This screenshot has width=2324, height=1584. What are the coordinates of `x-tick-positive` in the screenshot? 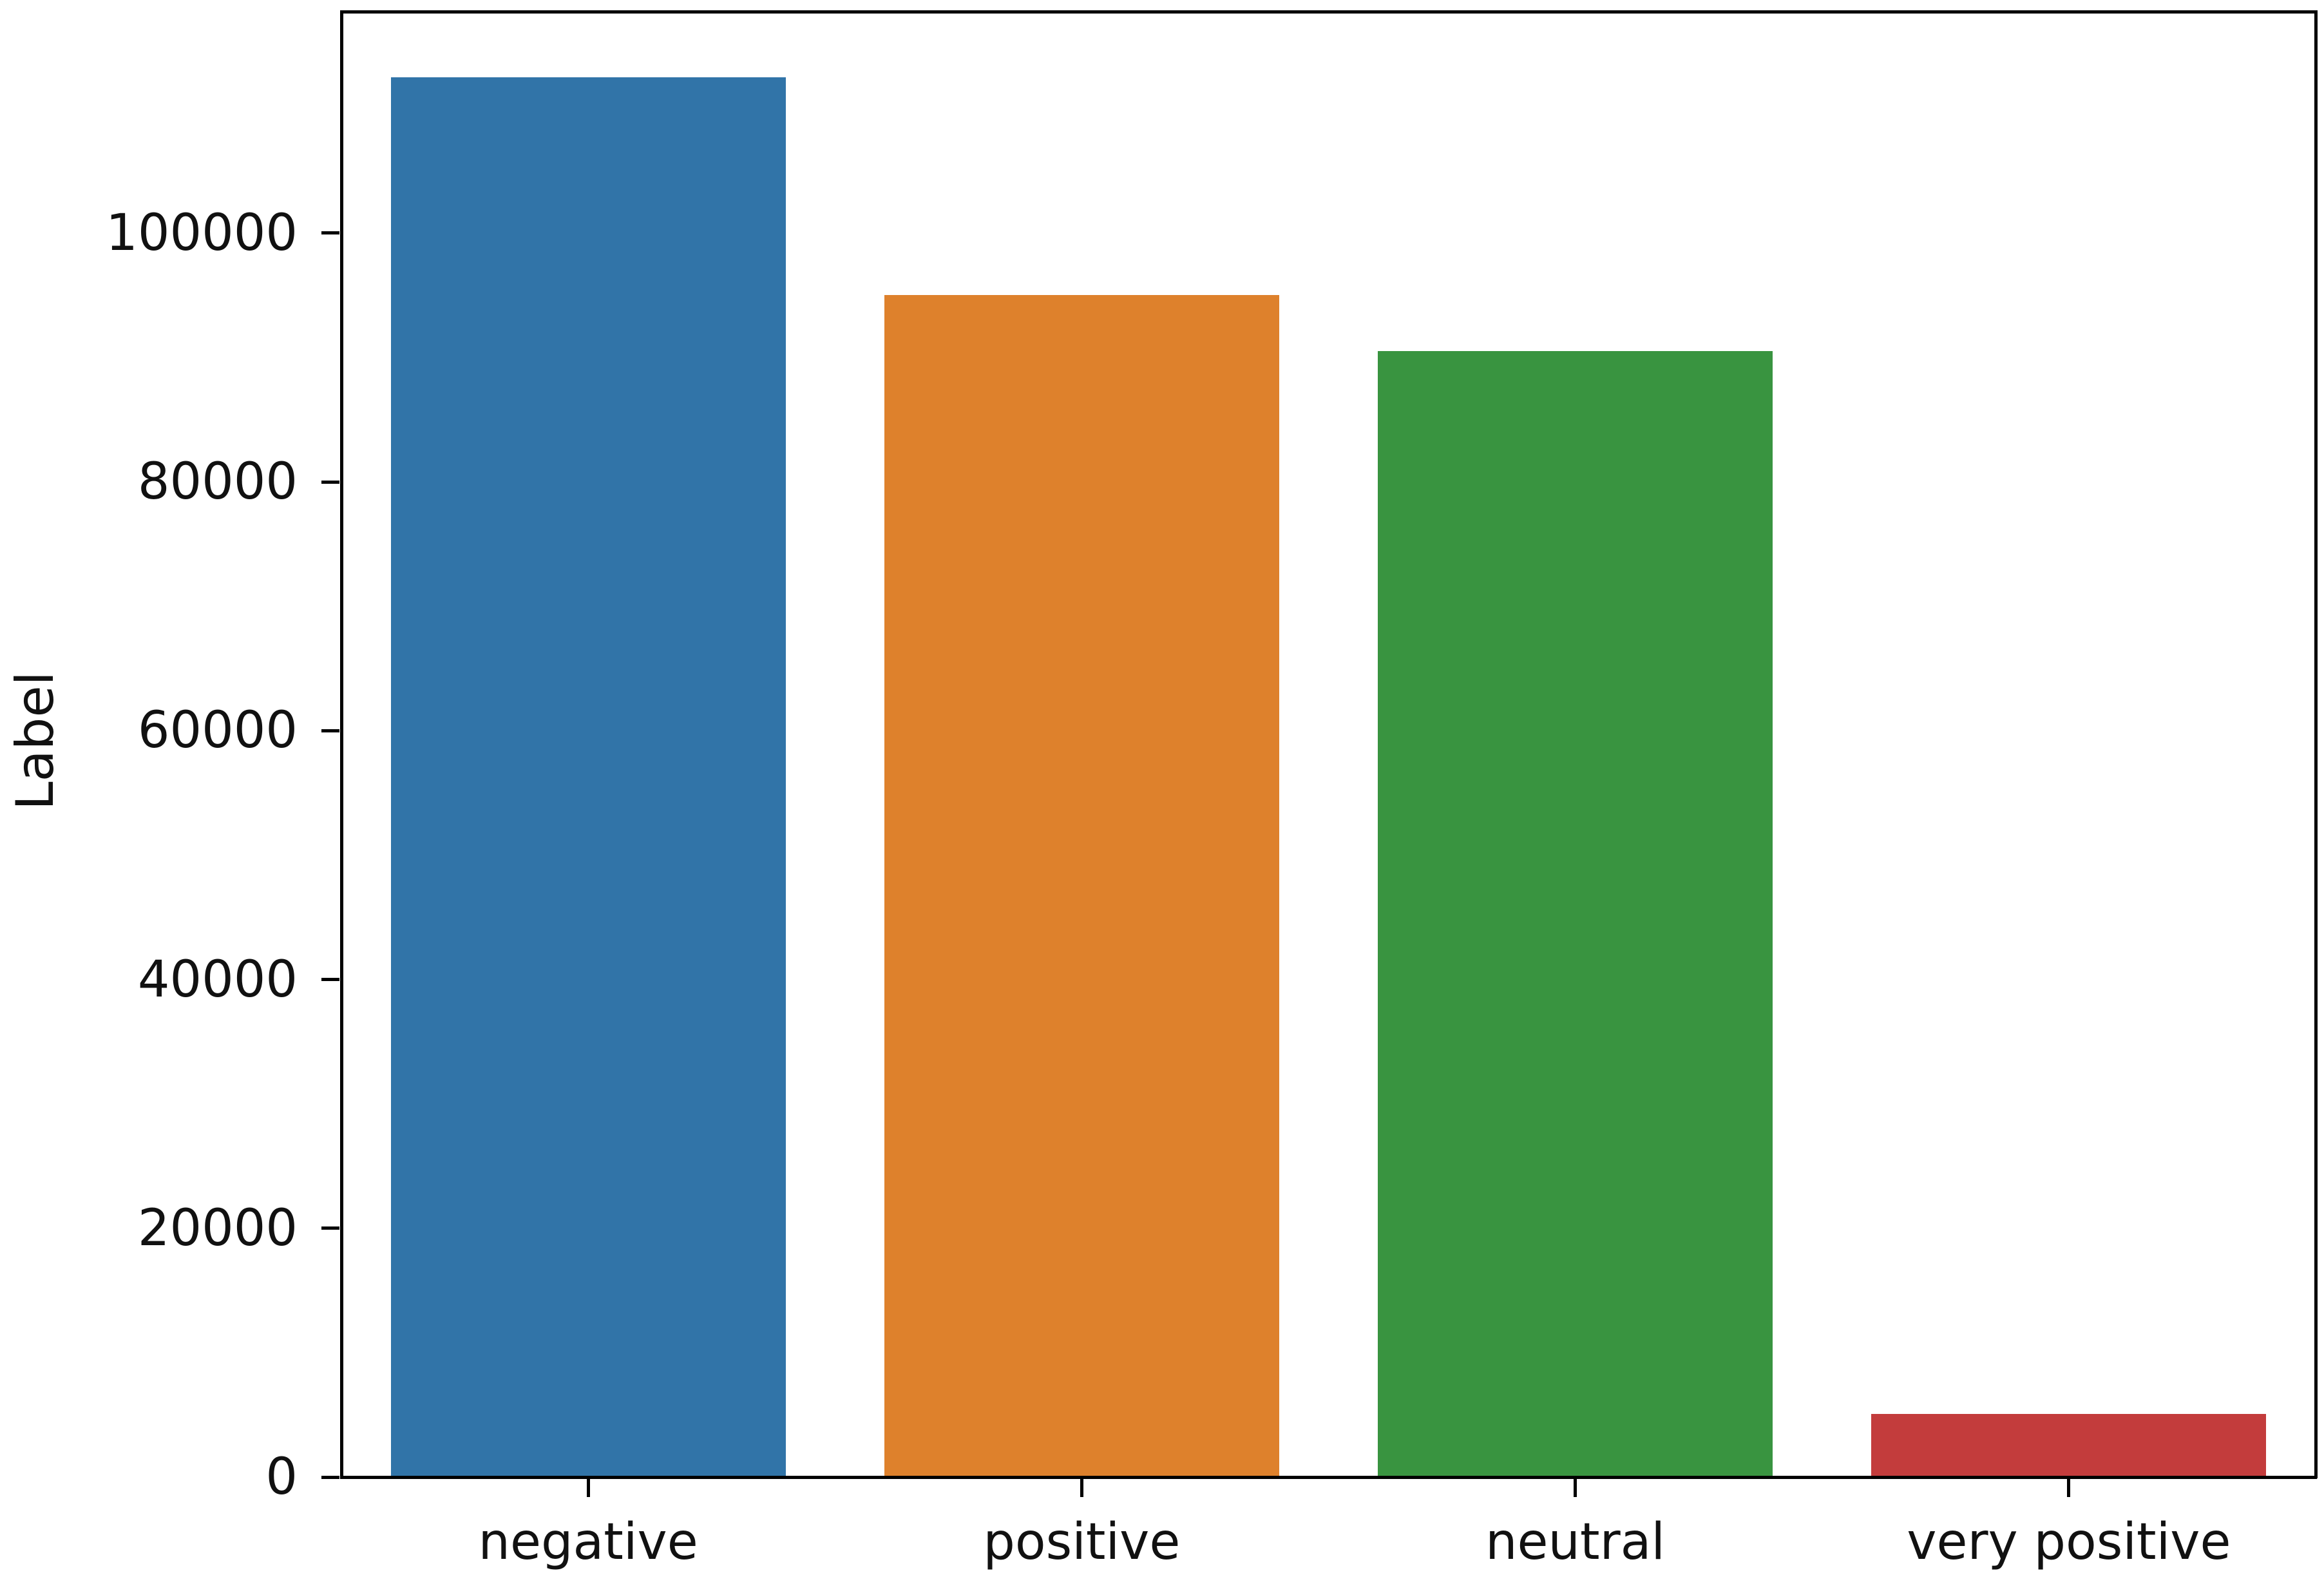 It's located at (1081, 1488).